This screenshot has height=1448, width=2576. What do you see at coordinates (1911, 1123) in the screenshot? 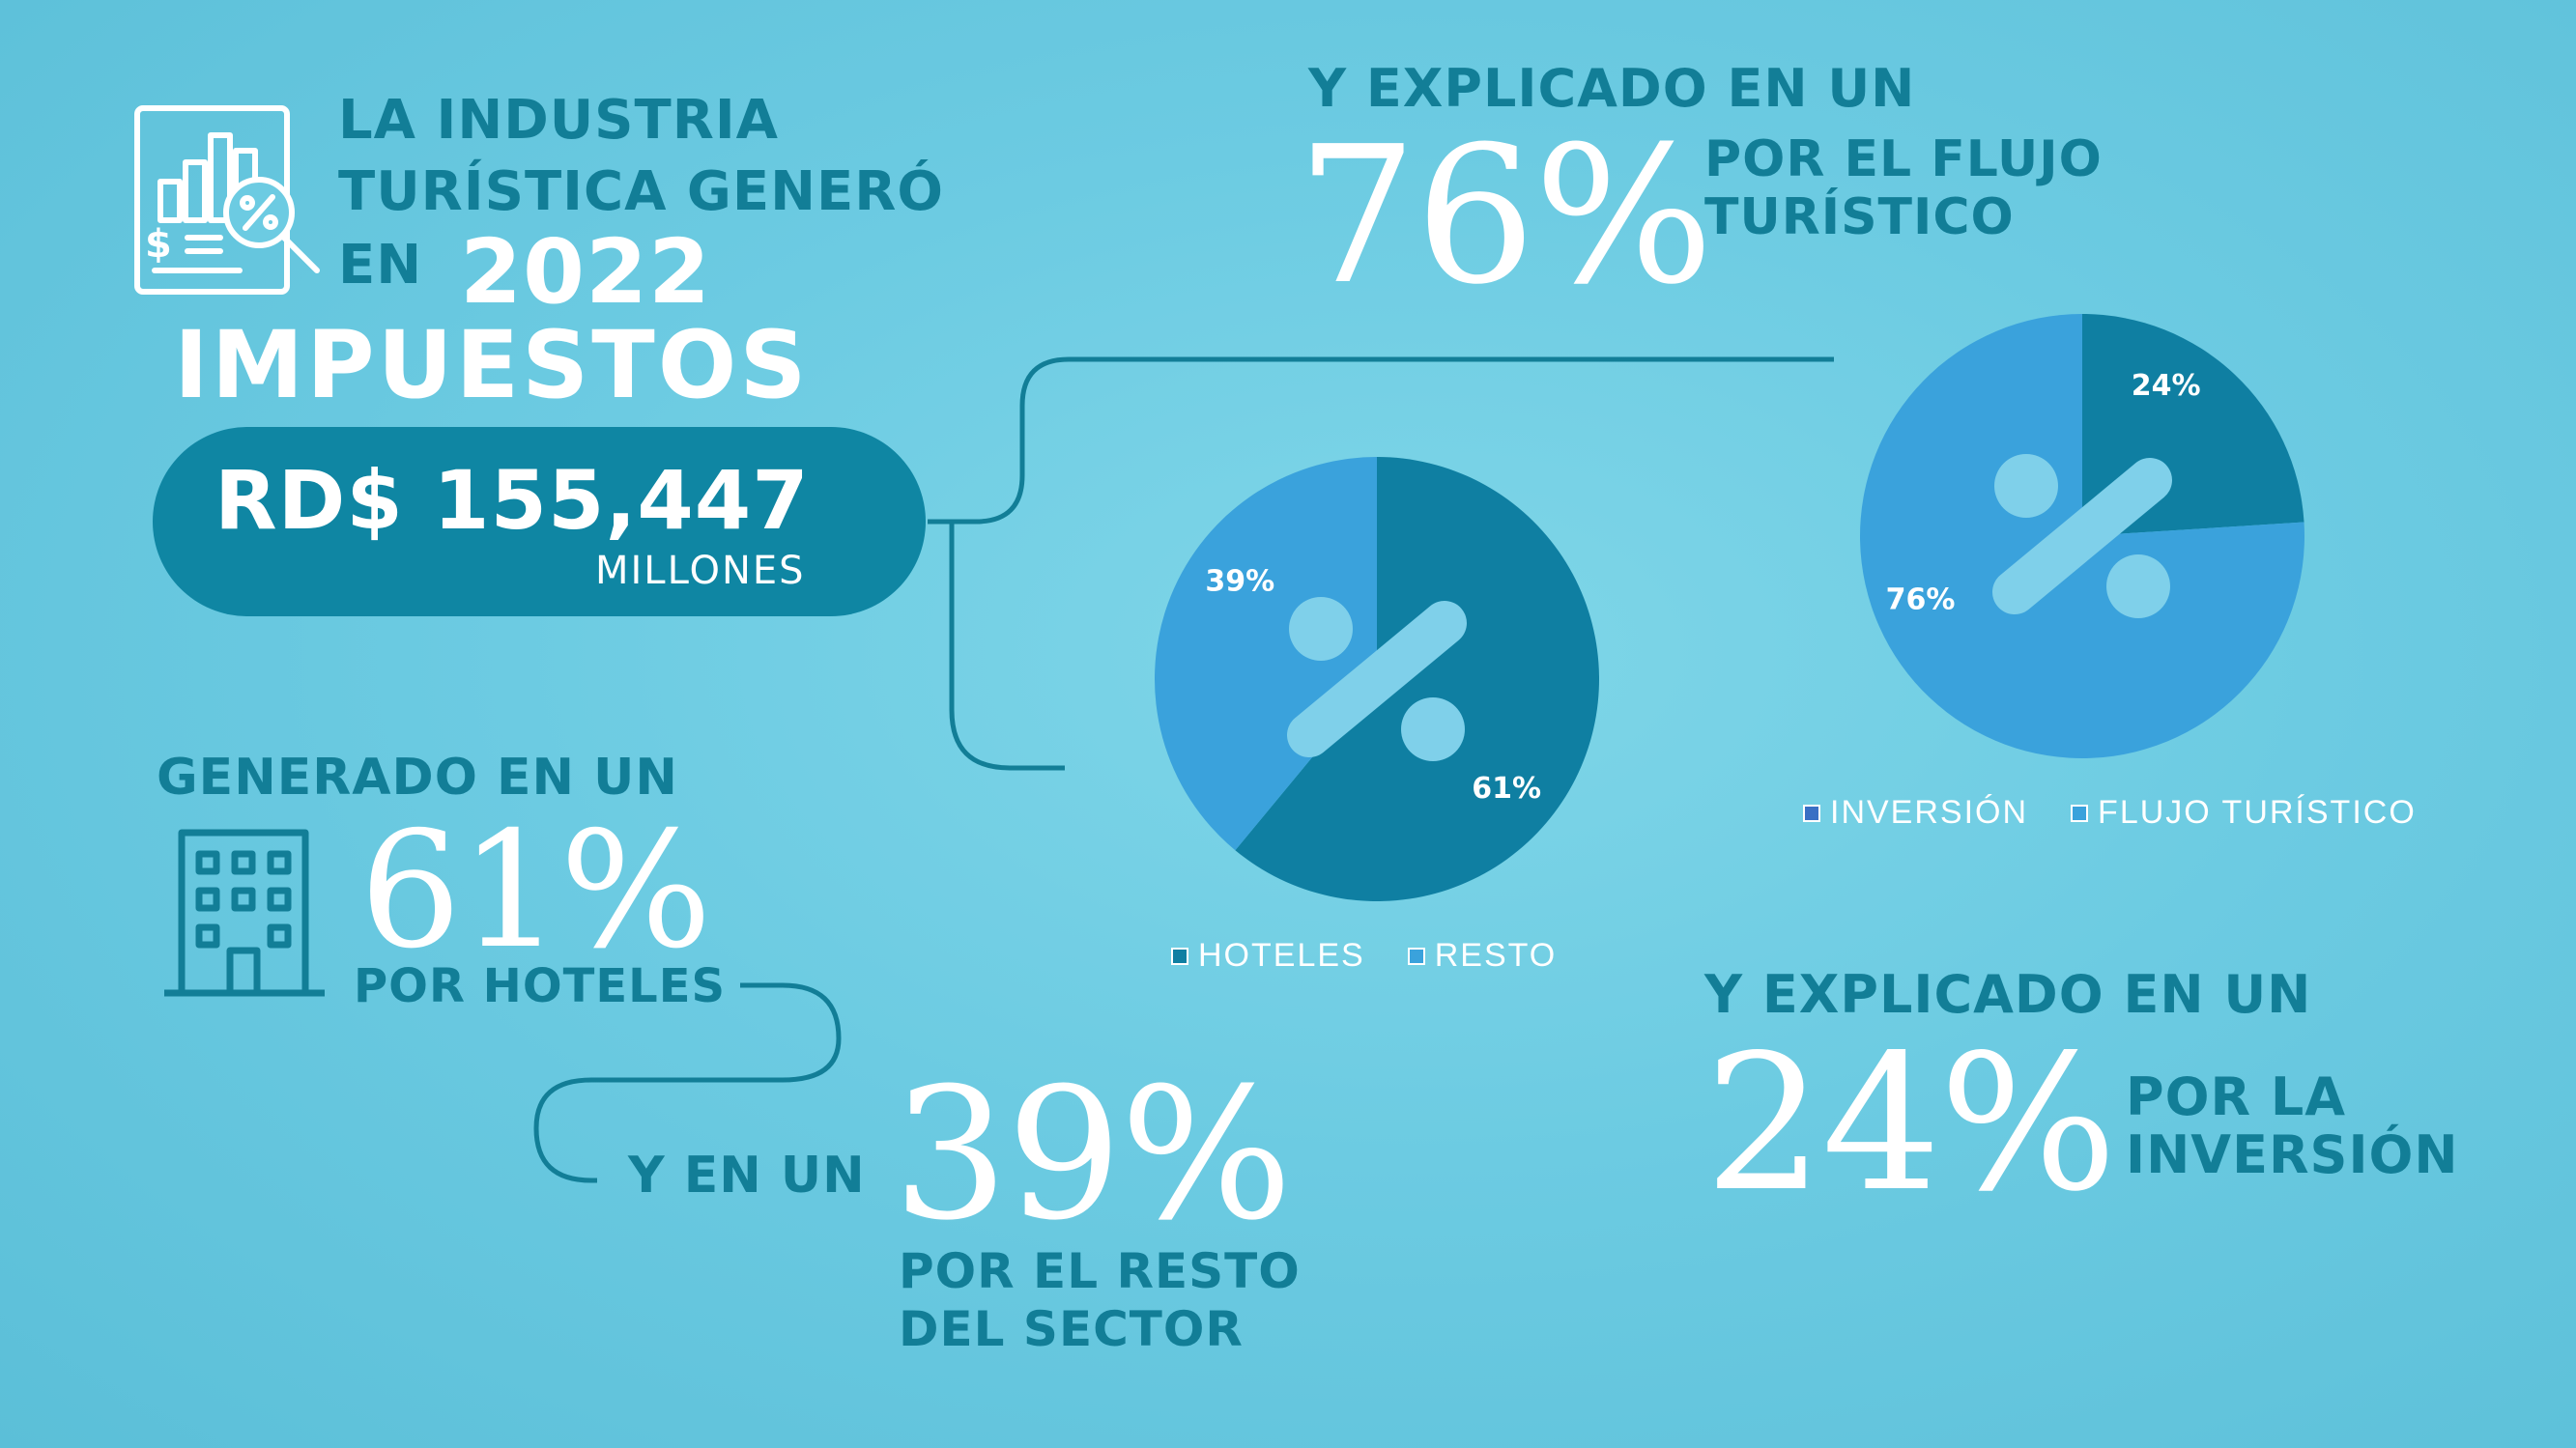
I see `inversion-percentage: 24%` at bounding box center [1911, 1123].